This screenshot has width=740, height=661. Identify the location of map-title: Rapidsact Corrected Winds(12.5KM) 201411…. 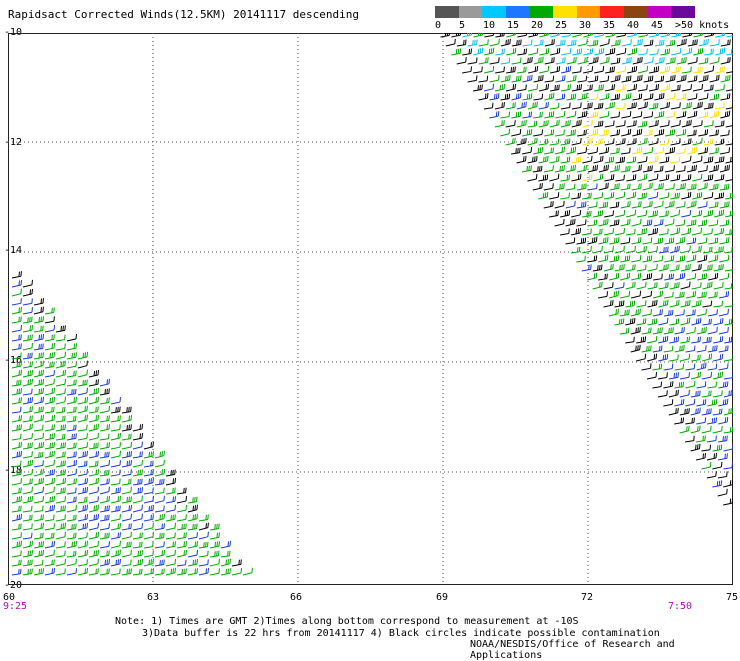
(183, 14).